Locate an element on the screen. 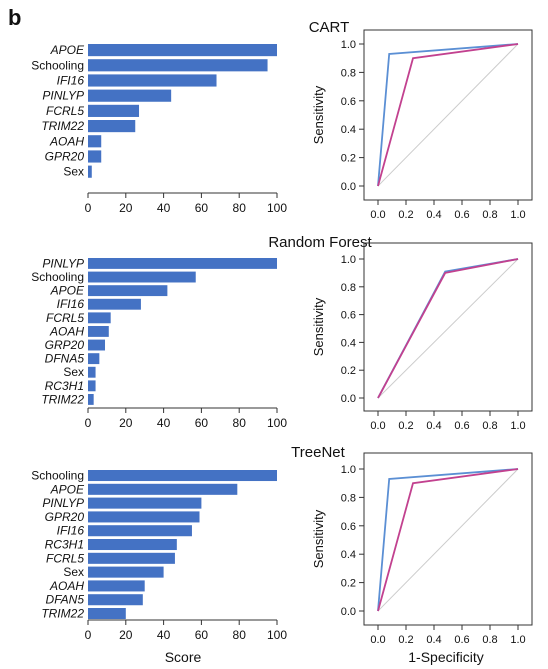 The width and height of the screenshot is (548, 669). category-label-sex: Sex is located at coordinates (73, 572).